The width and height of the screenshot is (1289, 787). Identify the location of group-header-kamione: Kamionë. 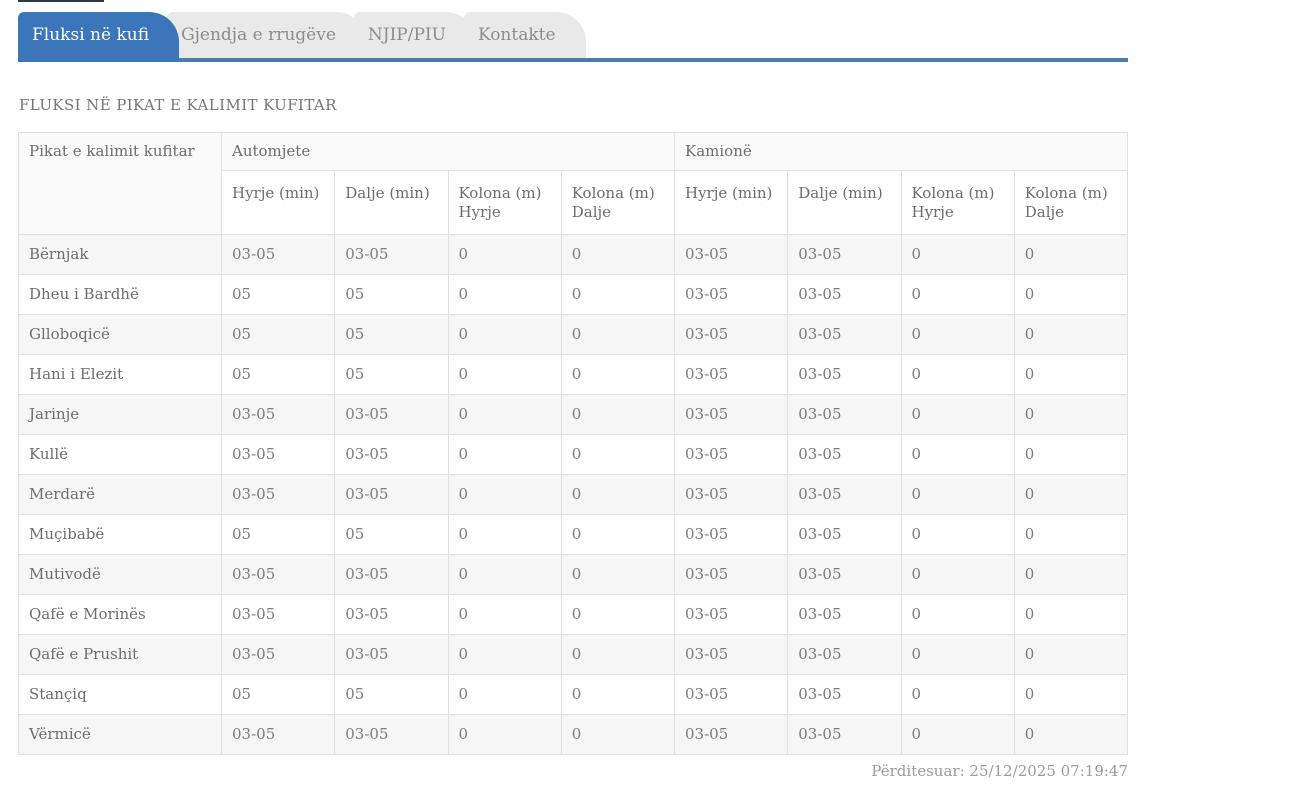
(901, 151).